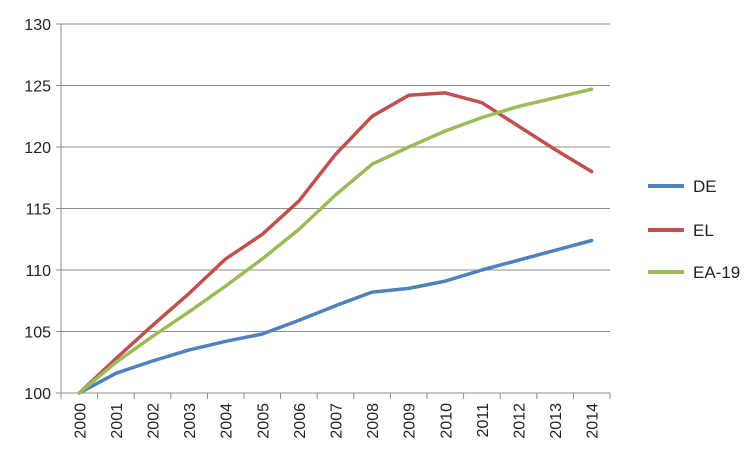  Describe the element at coordinates (556, 421) in the screenshot. I see `x-tick-label: 2013` at that location.